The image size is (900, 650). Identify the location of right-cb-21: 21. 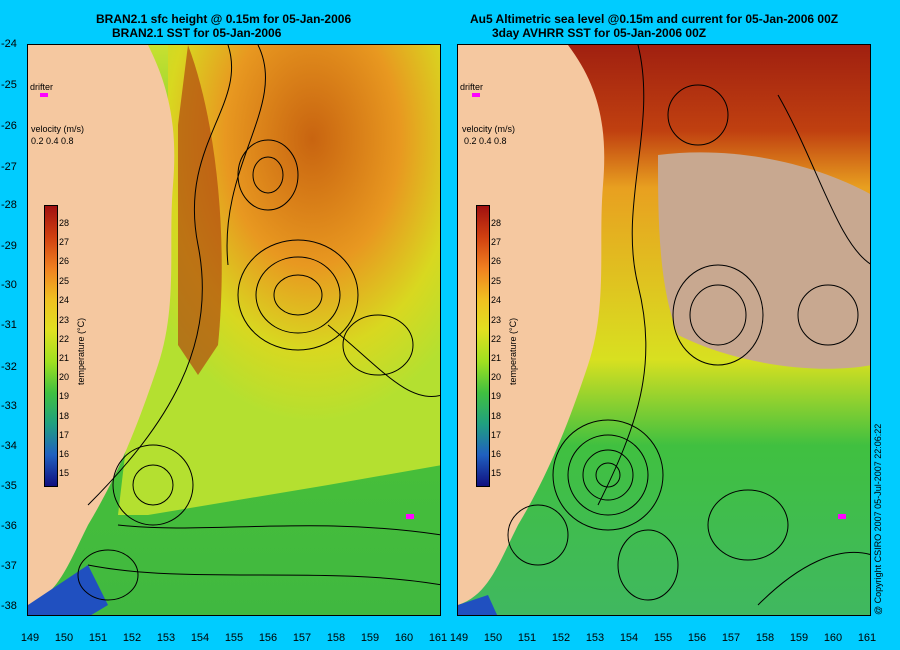
(496, 358).